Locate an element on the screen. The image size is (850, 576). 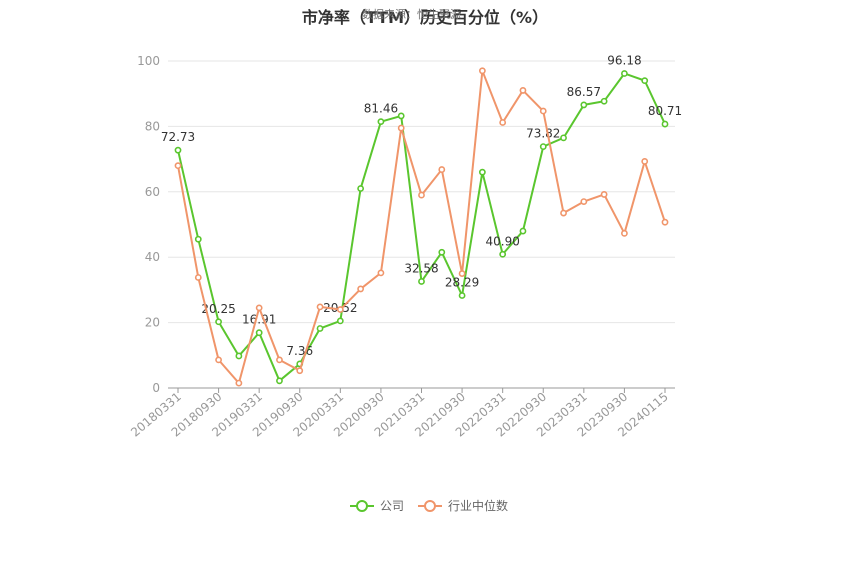
y-tick-label: 40 is located at coordinates (152, 257).